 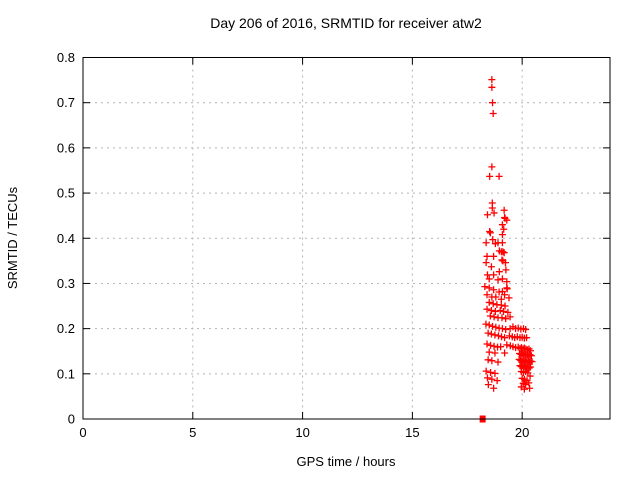 What do you see at coordinates (82, 432) in the screenshot?
I see `x-tick-label: 0` at bounding box center [82, 432].